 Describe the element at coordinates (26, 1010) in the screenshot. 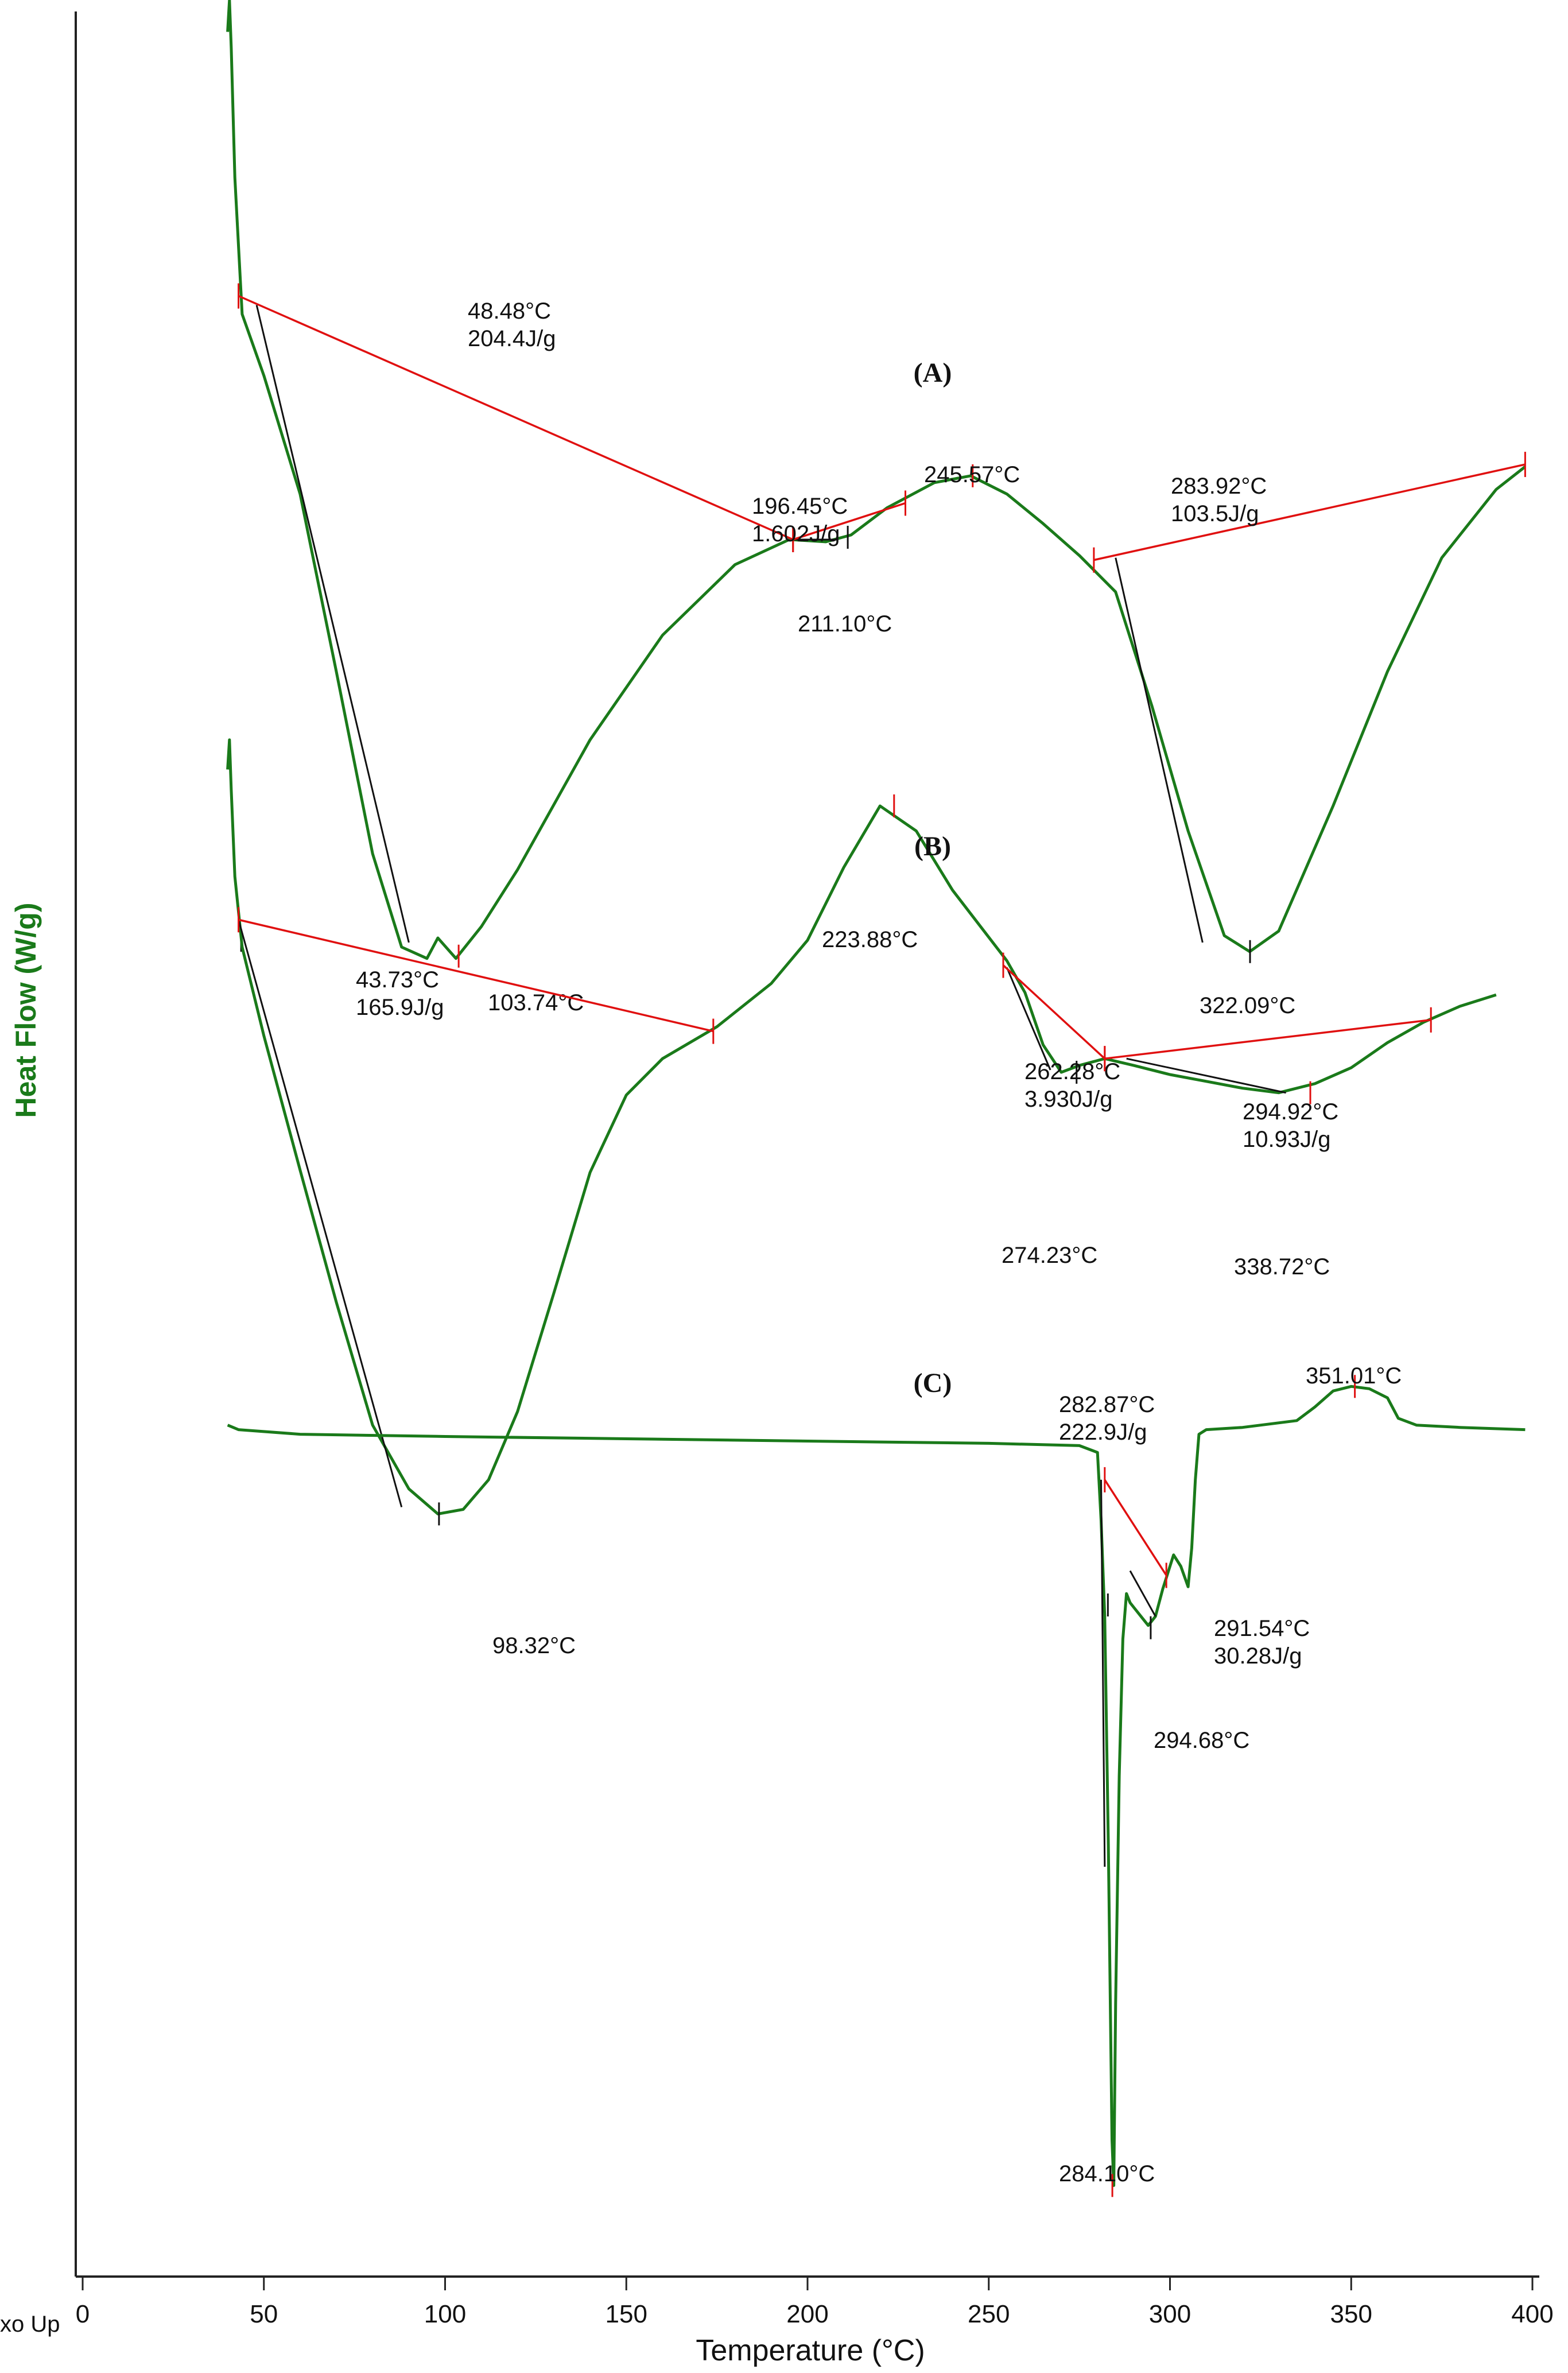

I see `y-axis-title: Heat Flow (W/g)` at that location.